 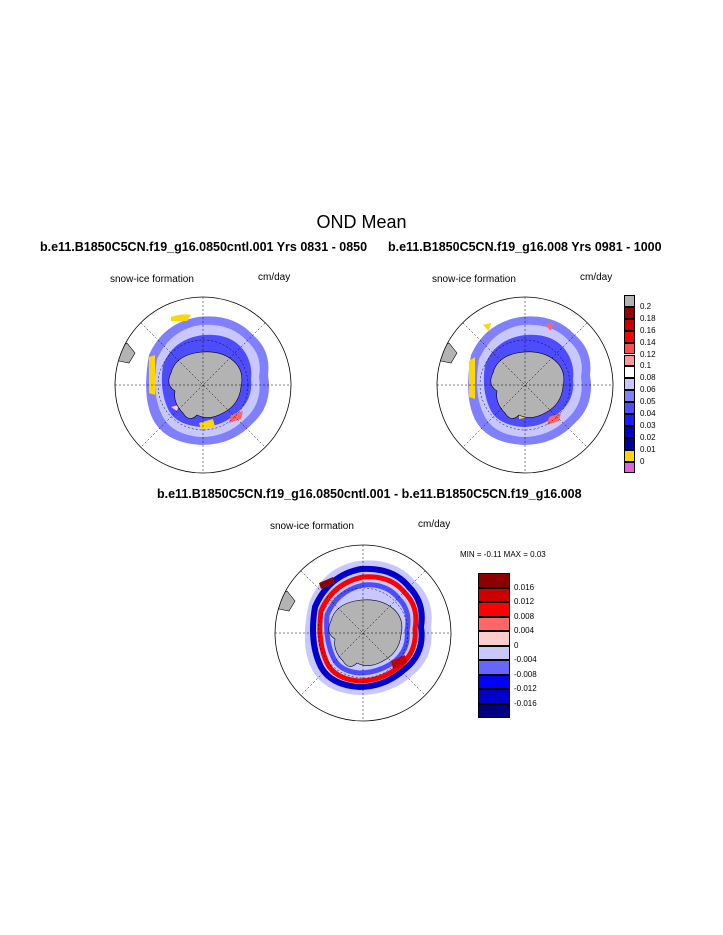 I want to click on diff-colorbar-tick-label: 0.016, so click(x=524, y=587).